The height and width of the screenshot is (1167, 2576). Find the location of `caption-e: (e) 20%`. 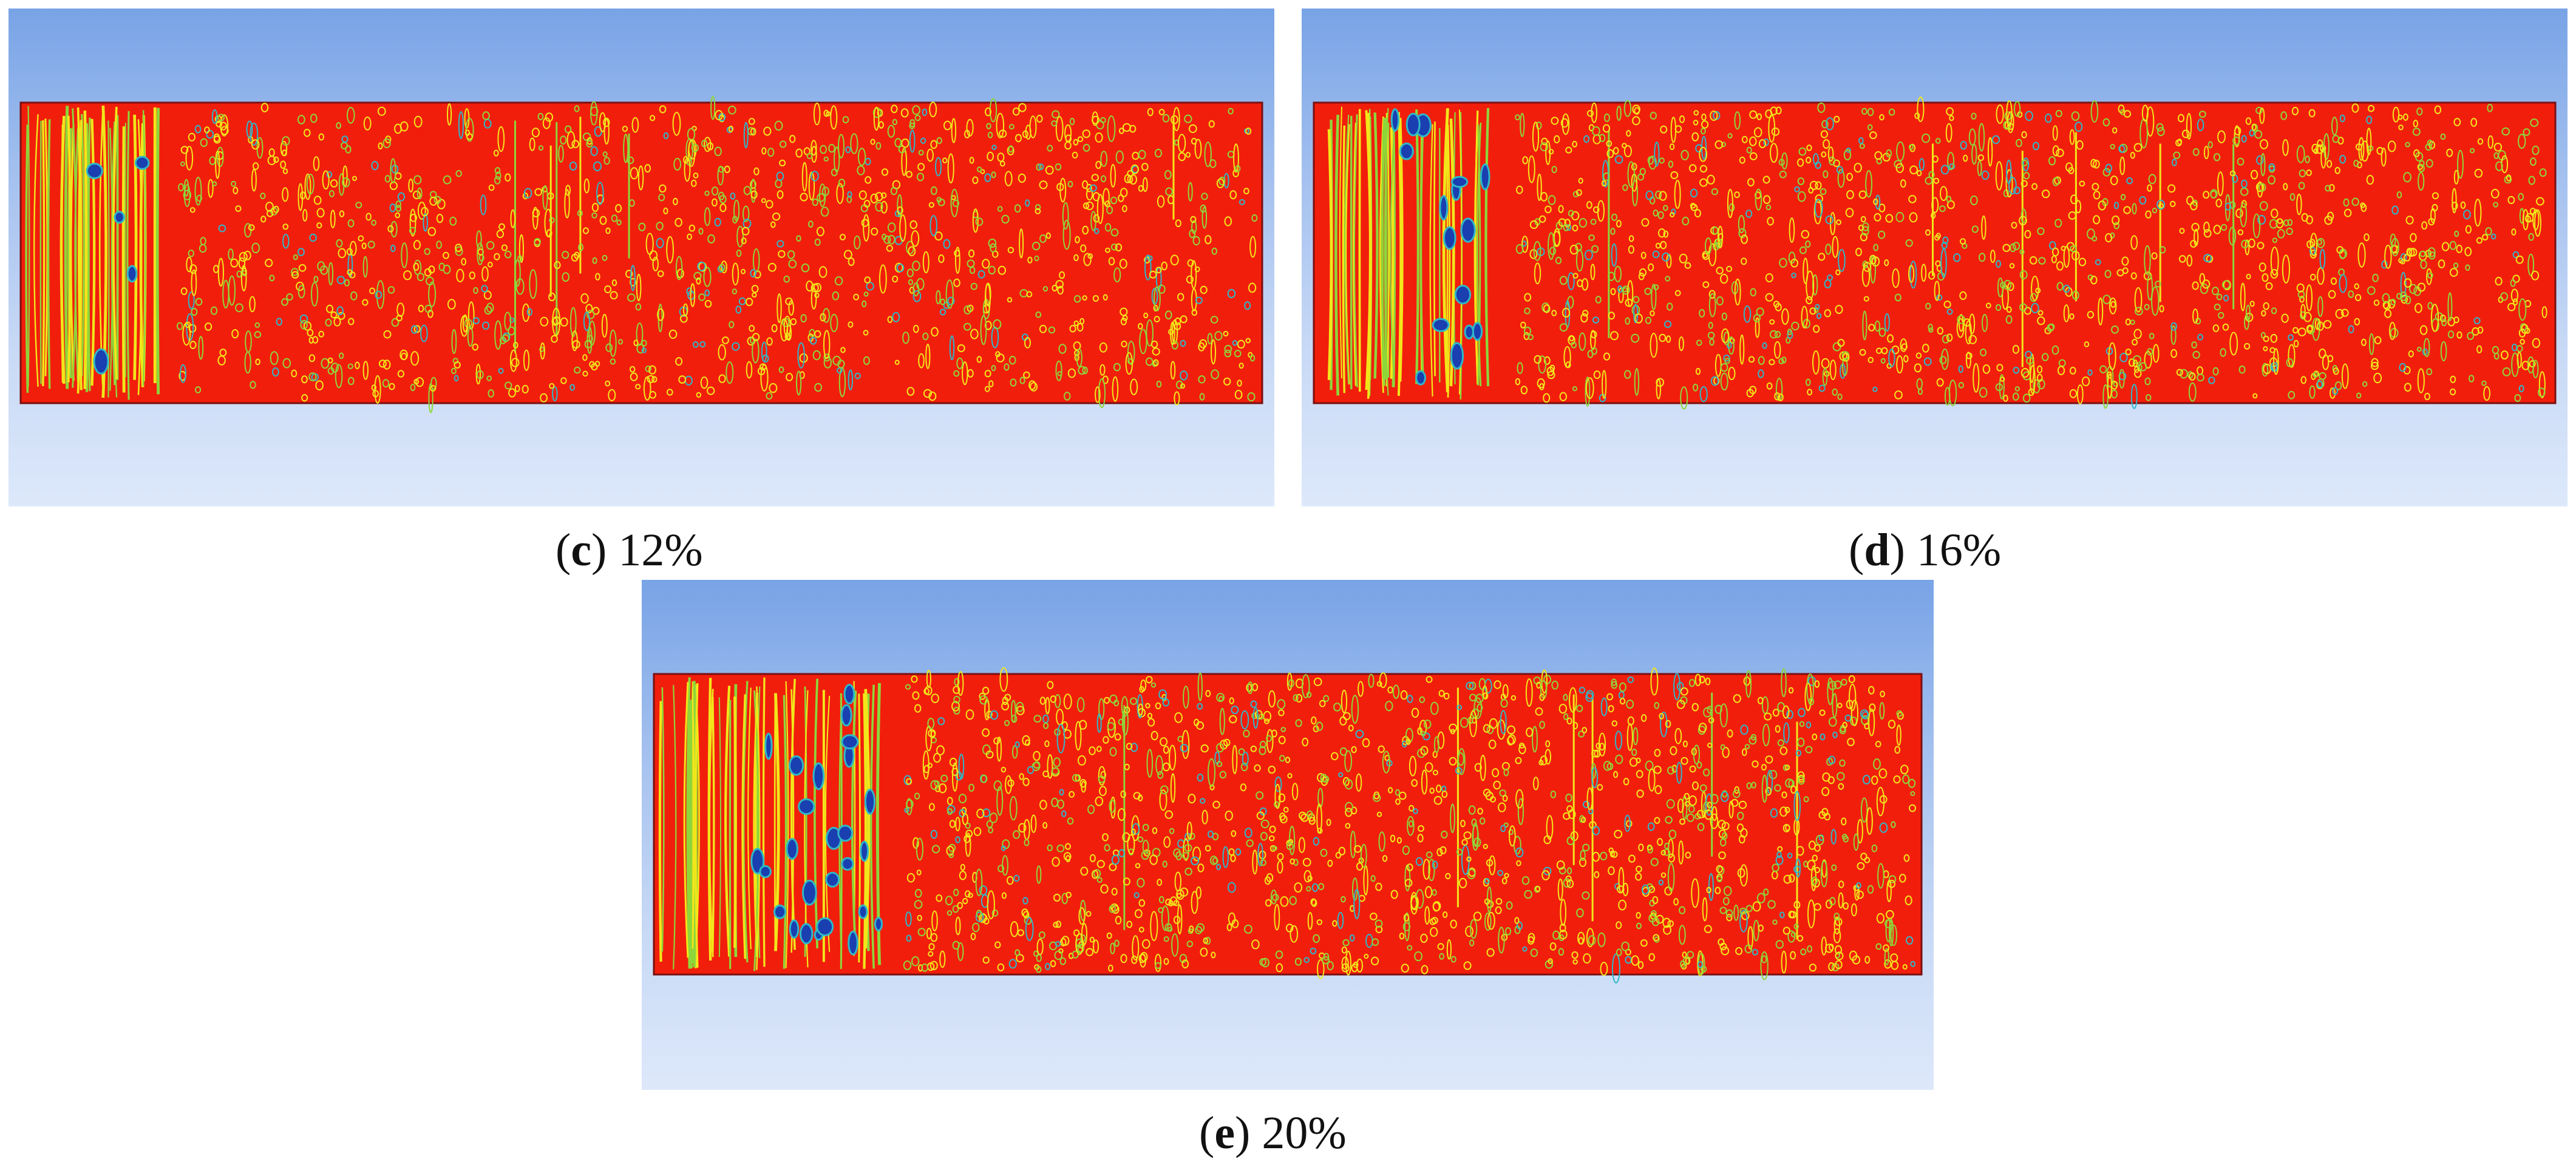

caption-e: (e) 20% is located at coordinates (1273, 1132).